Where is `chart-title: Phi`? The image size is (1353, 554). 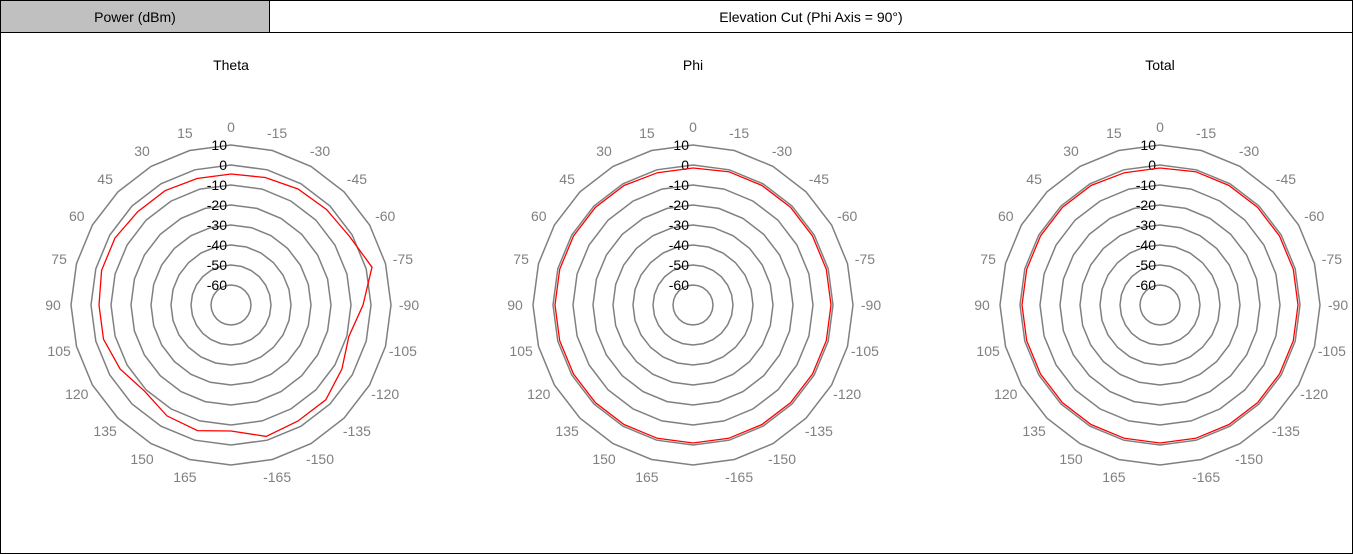 chart-title: Phi is located at coordinates (693, 65).